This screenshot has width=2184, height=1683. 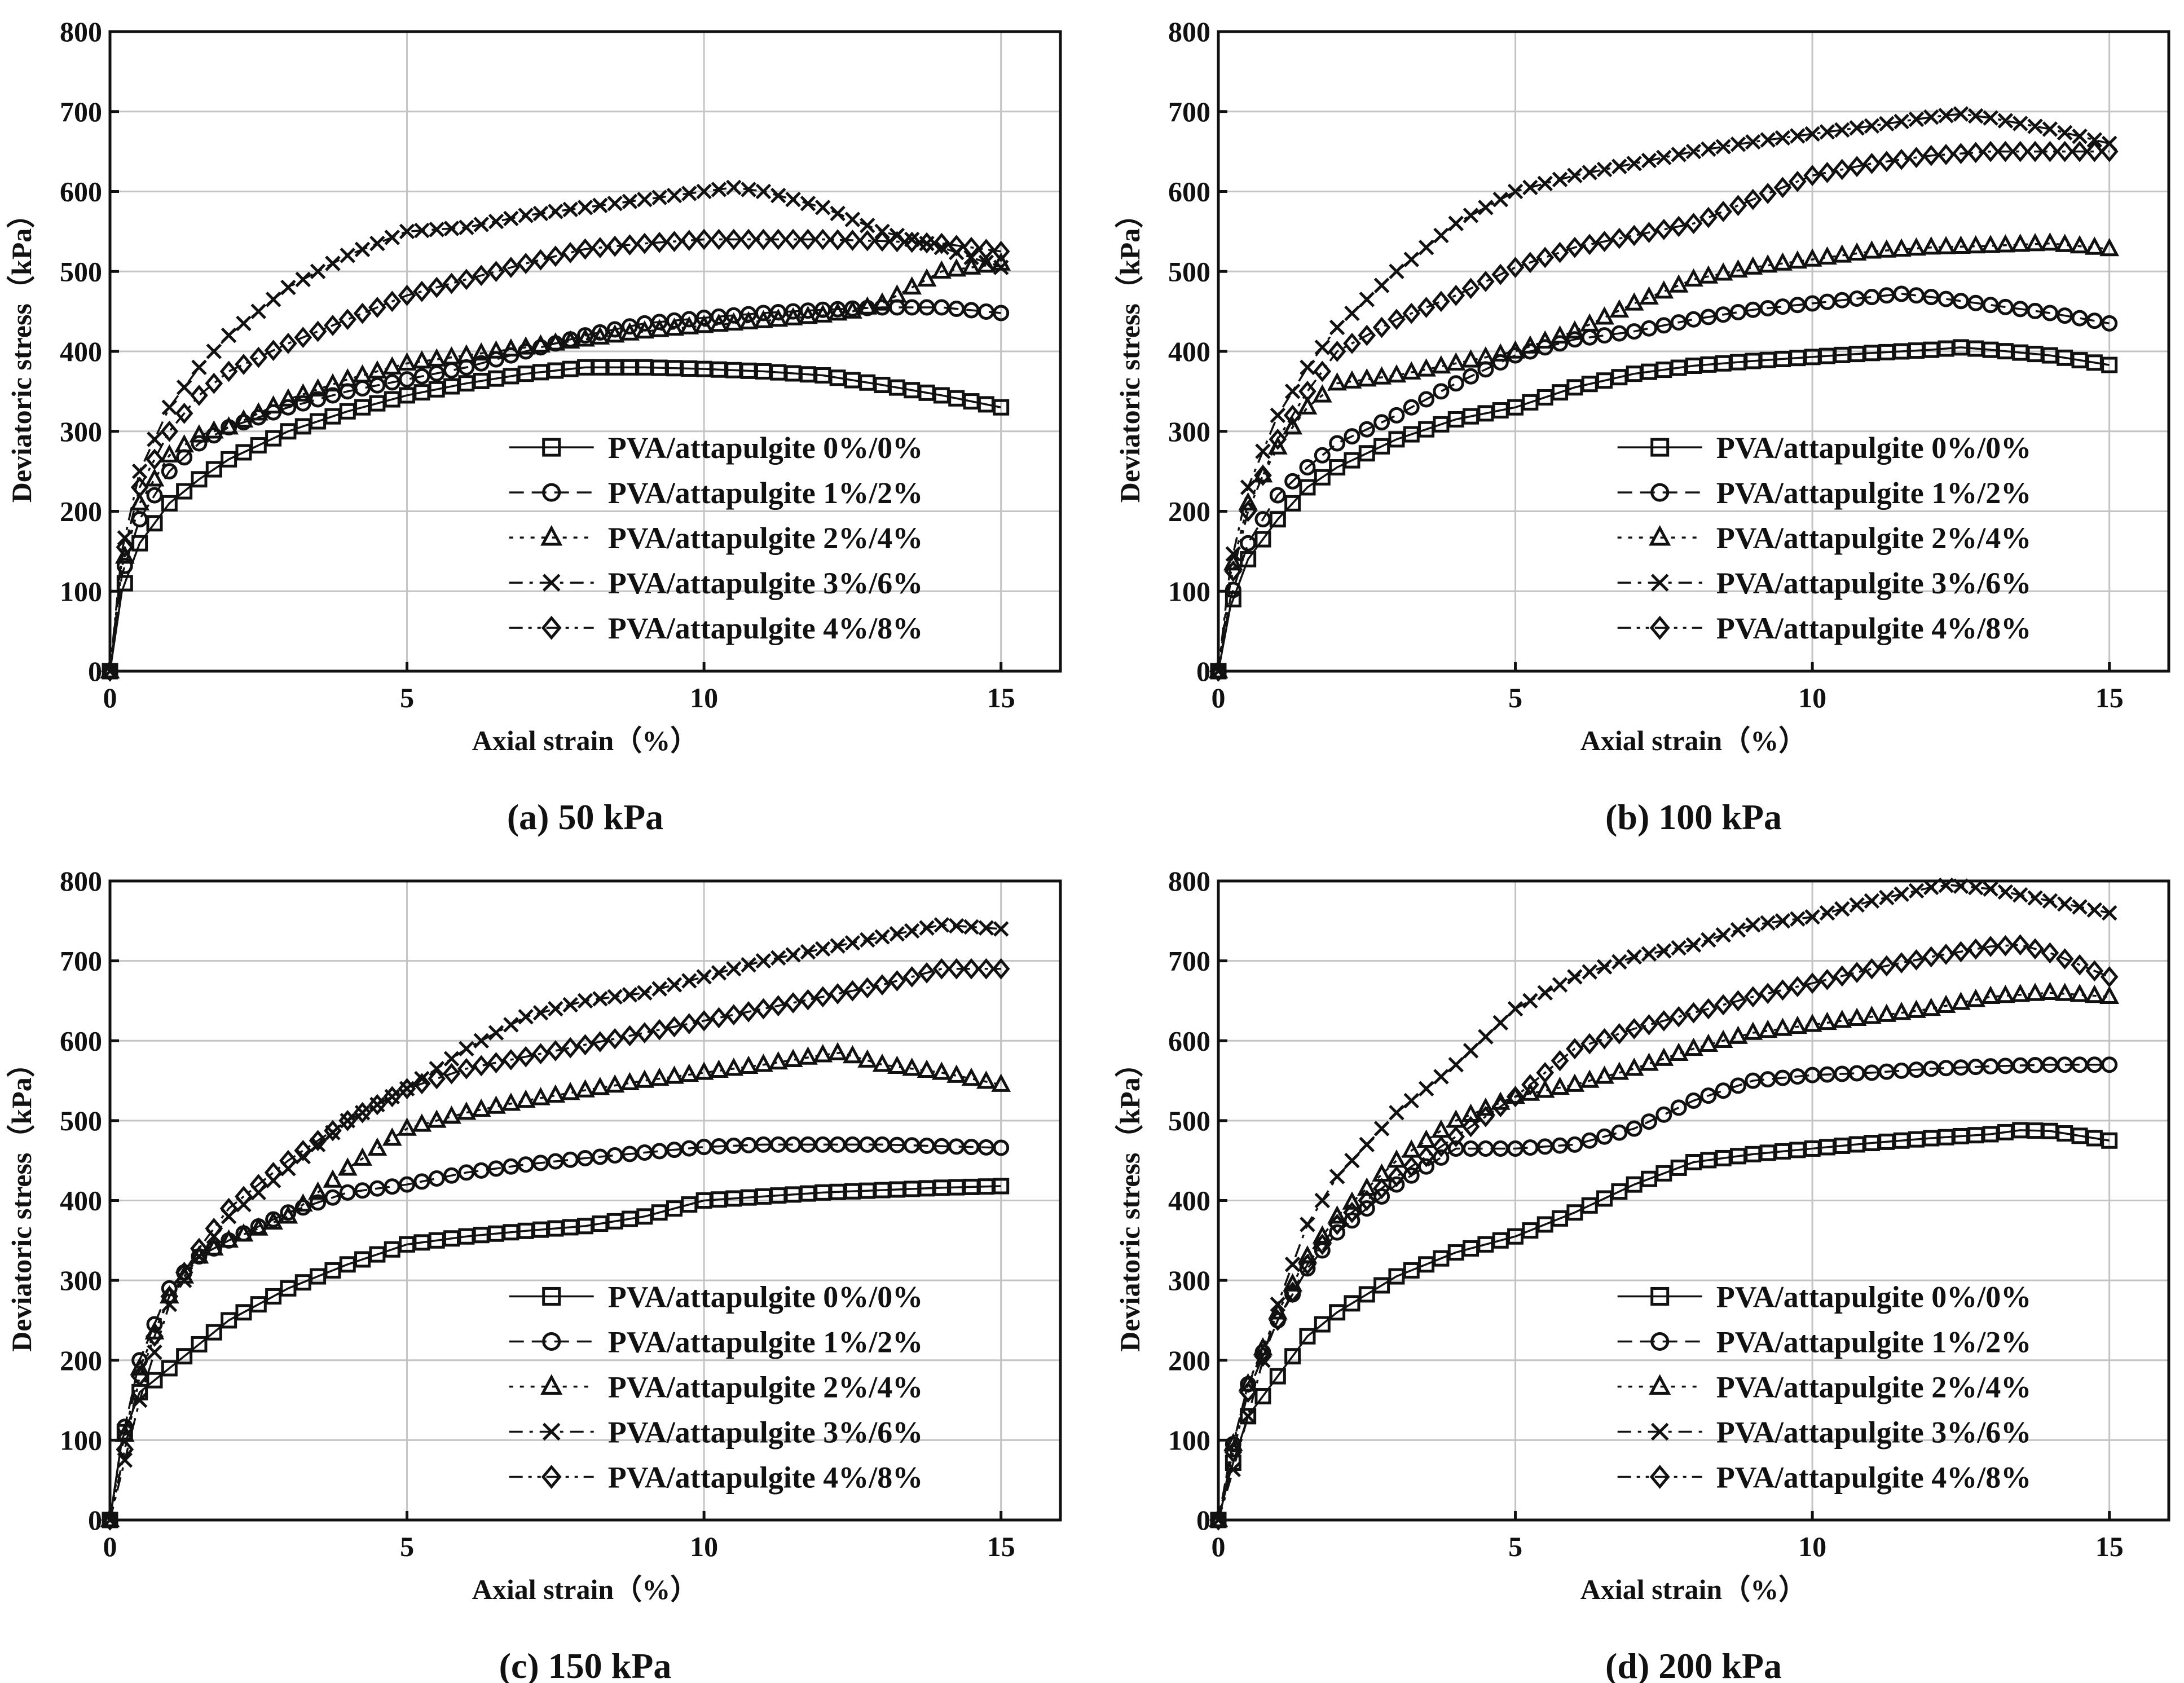 I want to click on y-tick-label: 0, so click(x=95, y=671).